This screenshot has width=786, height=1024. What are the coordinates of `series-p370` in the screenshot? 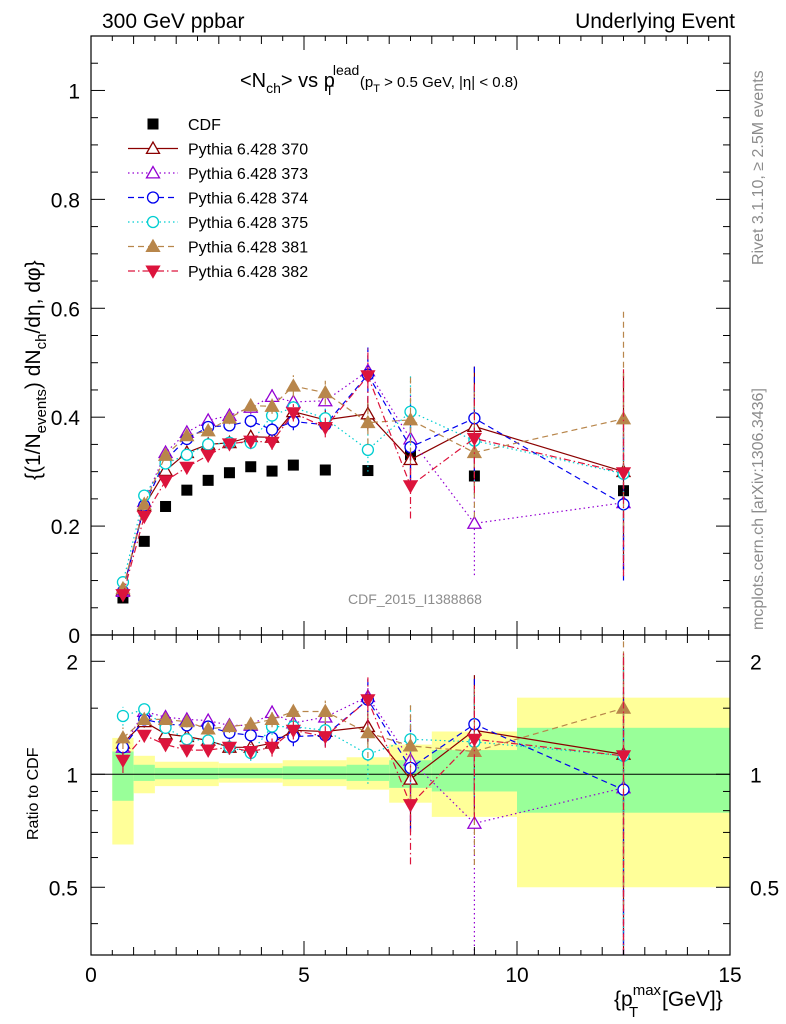 It's located at (373, 481).